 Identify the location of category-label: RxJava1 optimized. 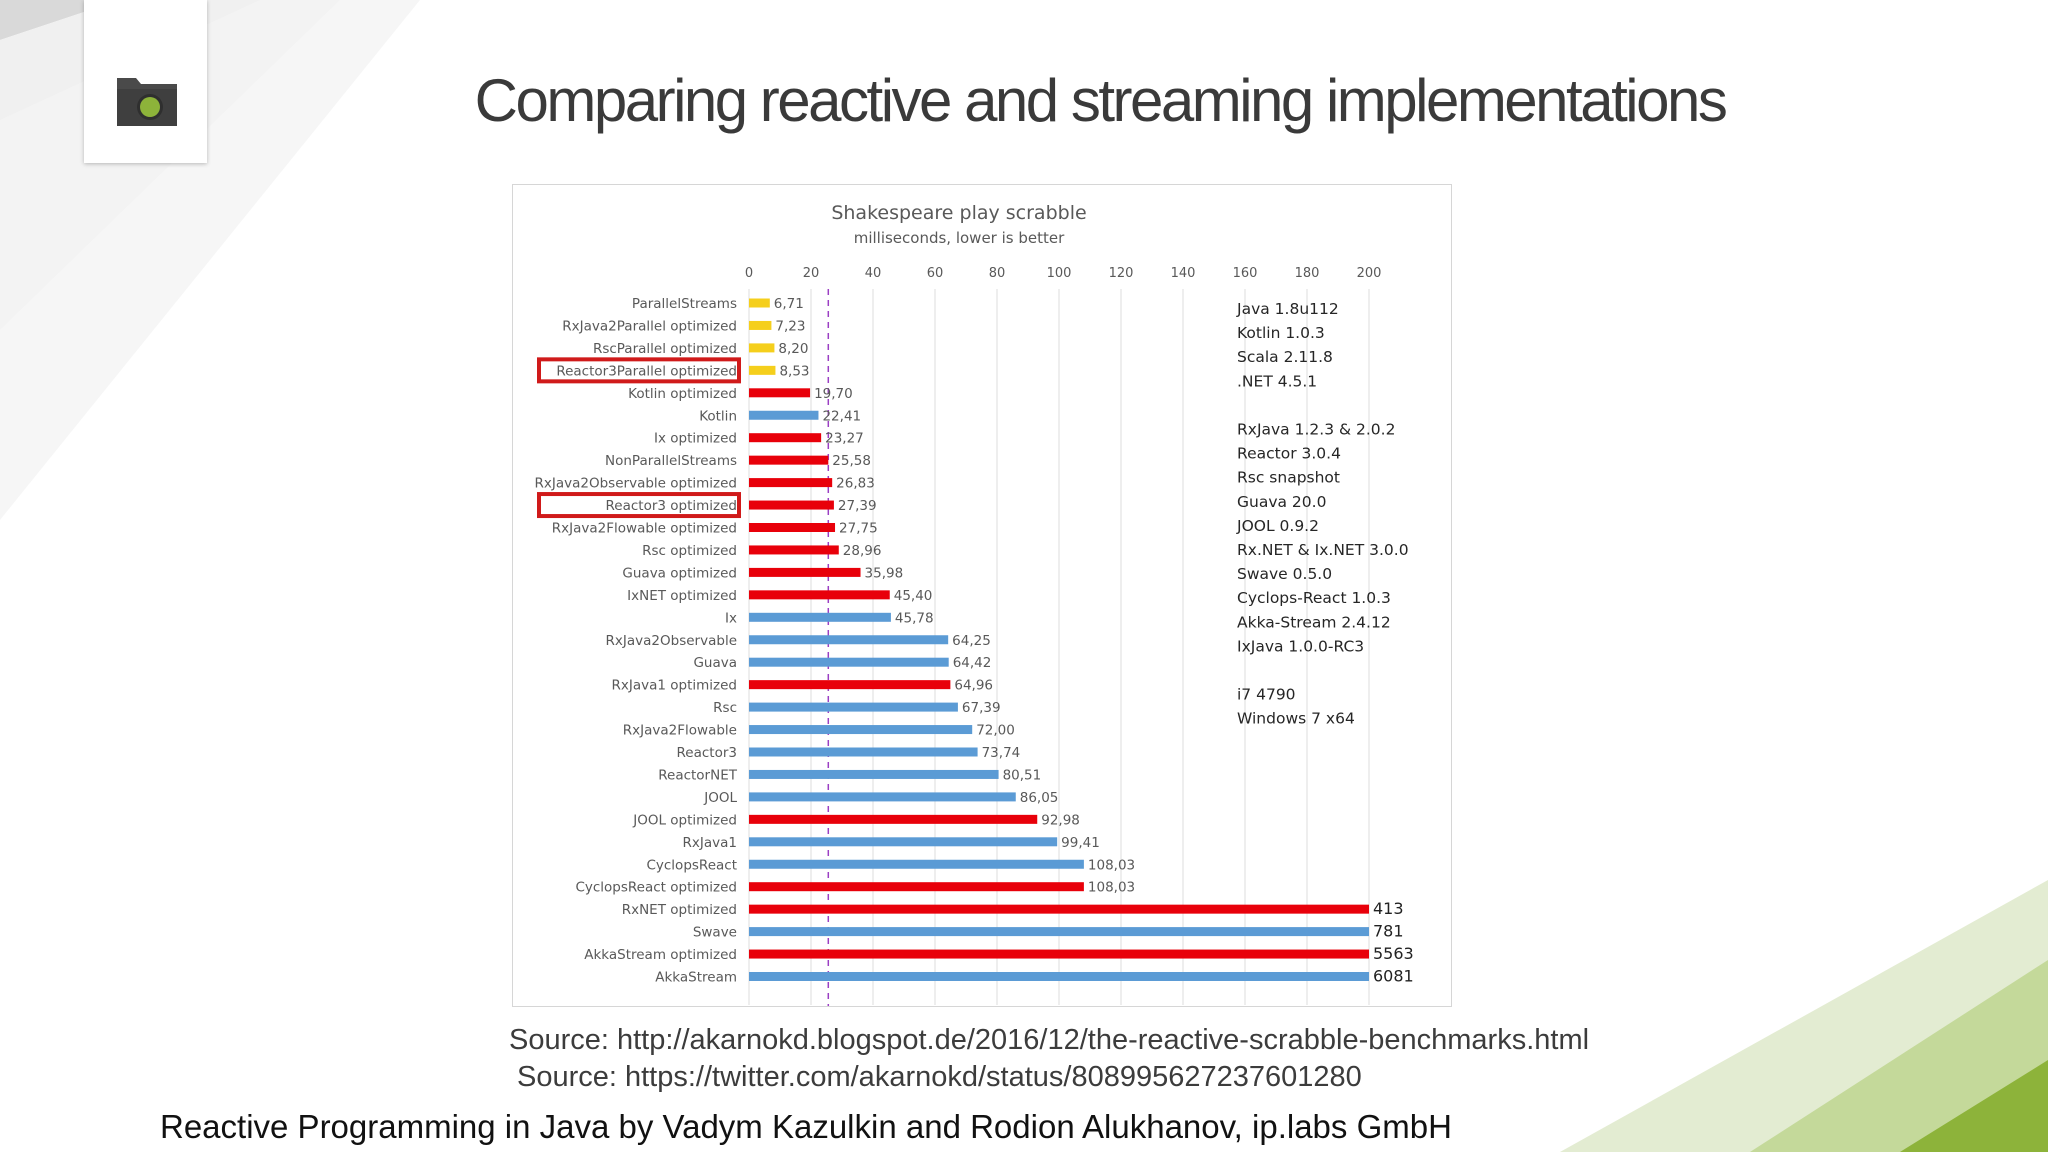
(674, 686).